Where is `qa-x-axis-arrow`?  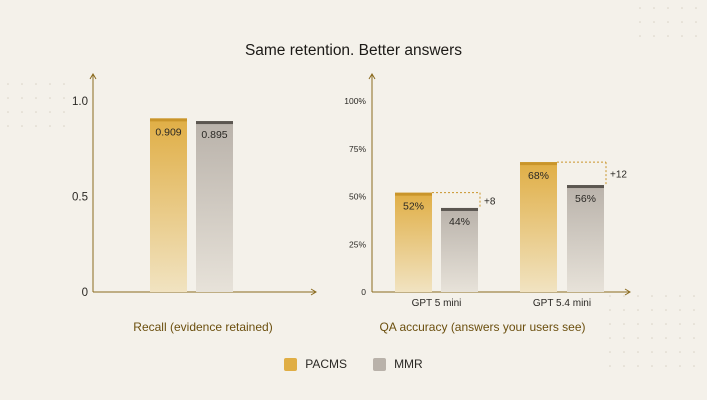 qa-x-axis-arrow is located at coordinates (627, 292).